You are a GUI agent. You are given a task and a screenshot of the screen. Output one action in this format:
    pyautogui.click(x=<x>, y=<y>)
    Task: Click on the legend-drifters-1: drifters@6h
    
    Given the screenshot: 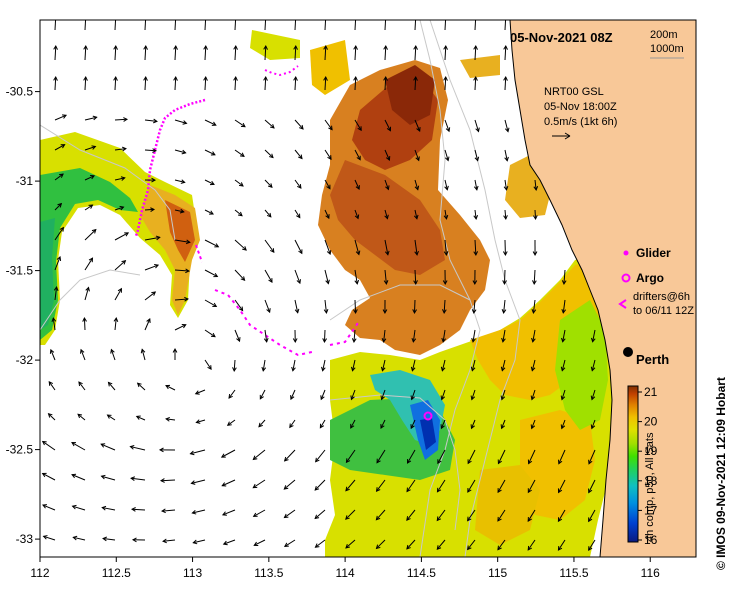 What is the action you would take?
    pyautogui.click(x=661, y=297)
    